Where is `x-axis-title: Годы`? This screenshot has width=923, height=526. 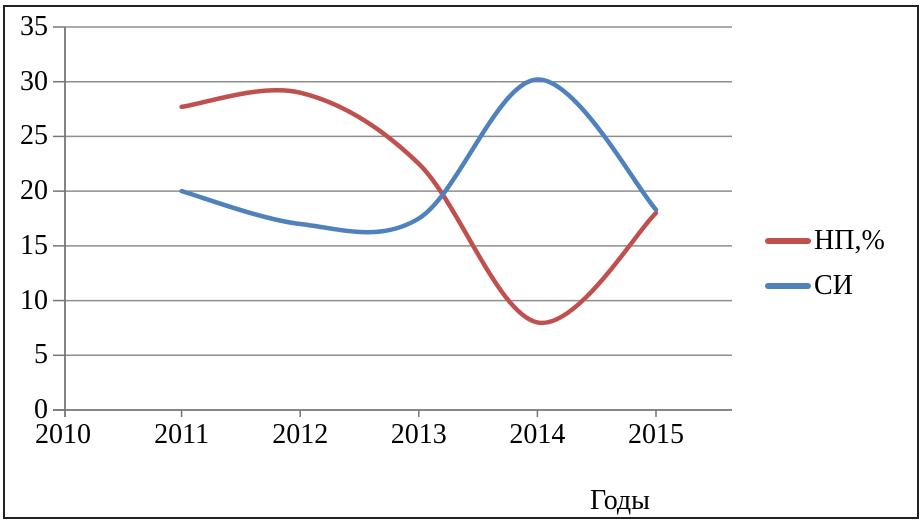
x-axis-title: Годы is located at coordinates (620, 500).